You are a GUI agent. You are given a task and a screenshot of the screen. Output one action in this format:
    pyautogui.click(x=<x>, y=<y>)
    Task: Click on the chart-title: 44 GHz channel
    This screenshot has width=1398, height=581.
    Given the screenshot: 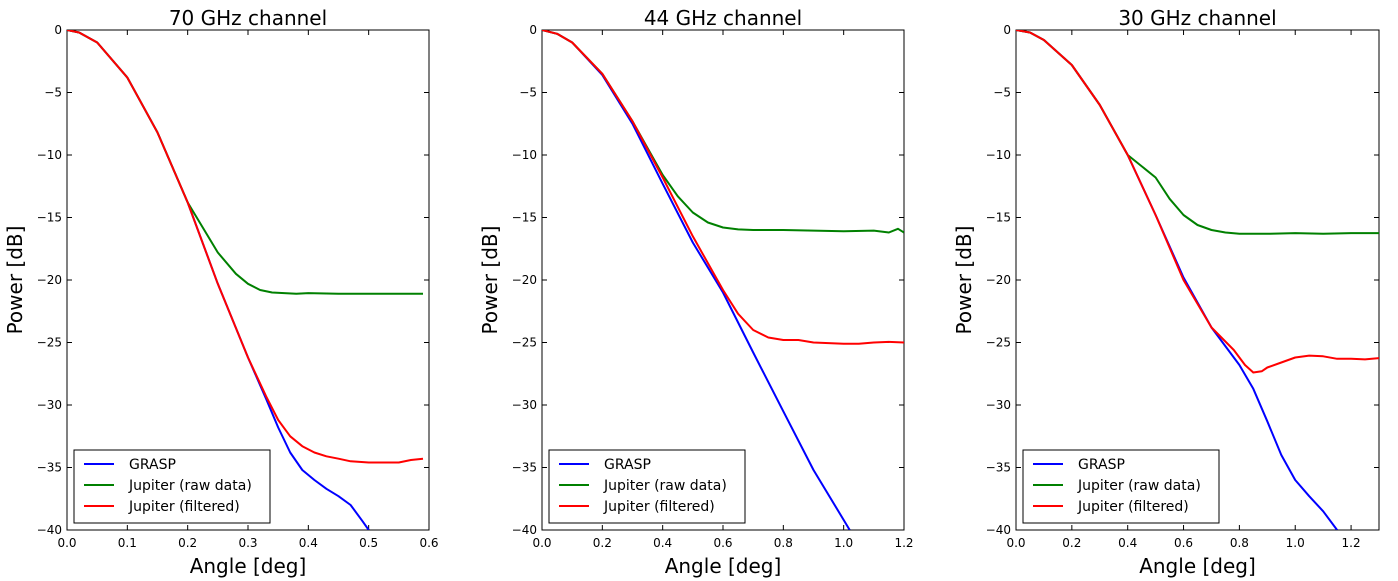 What is the action you would take?
    pyautogui.click(x=723, y=18)
    